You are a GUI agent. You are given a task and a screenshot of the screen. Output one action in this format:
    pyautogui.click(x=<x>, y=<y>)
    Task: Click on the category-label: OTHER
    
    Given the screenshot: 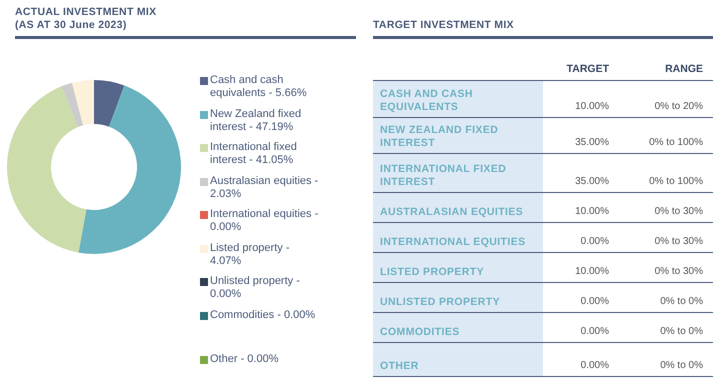 What is the action you would take?
    pyautogui.click(x=399, y=366)
    